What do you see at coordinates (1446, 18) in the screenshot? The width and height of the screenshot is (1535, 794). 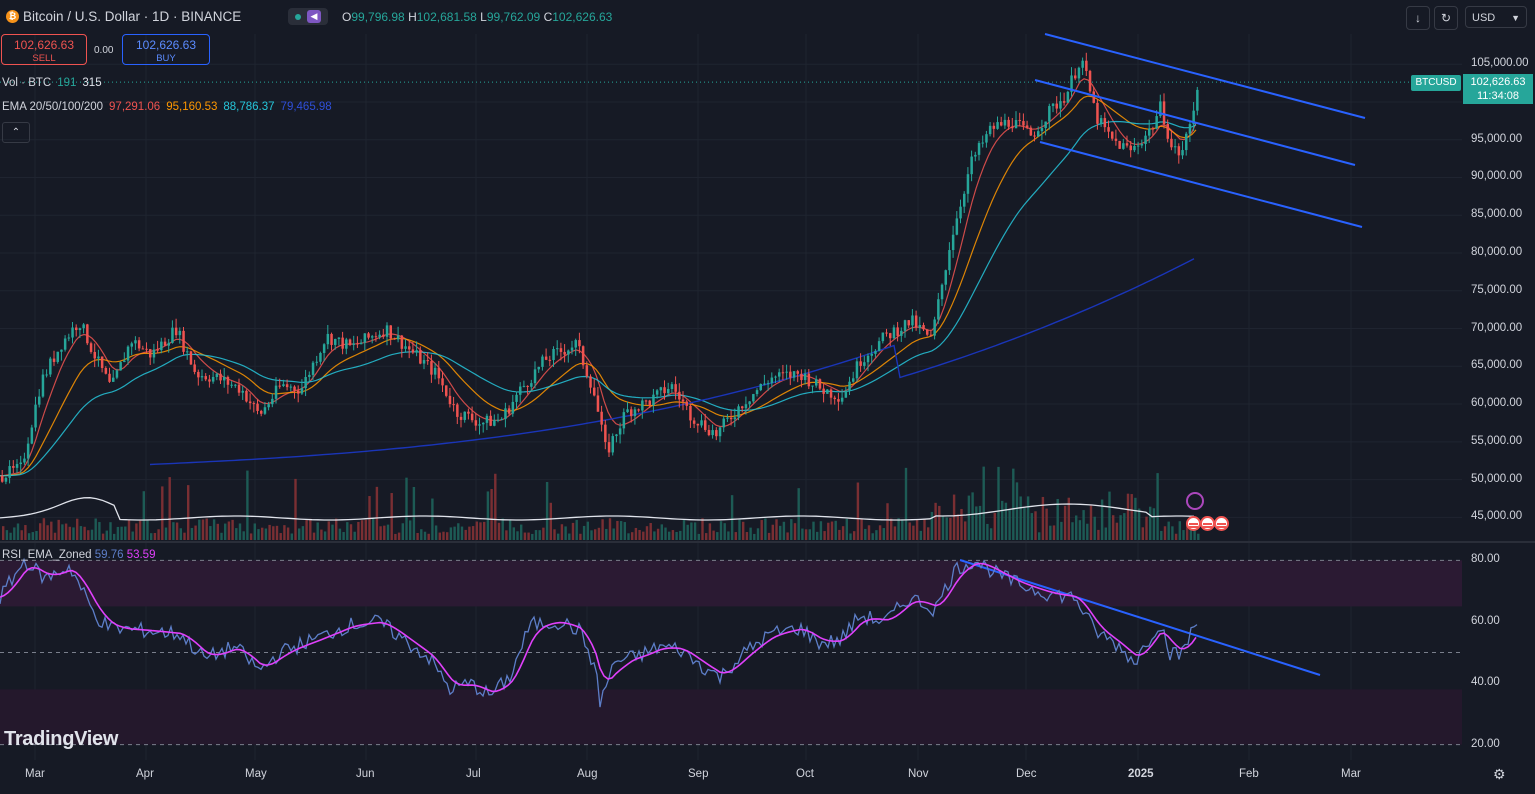 I see `refresh-icon: ↻` at bounding box center [1446, 18].